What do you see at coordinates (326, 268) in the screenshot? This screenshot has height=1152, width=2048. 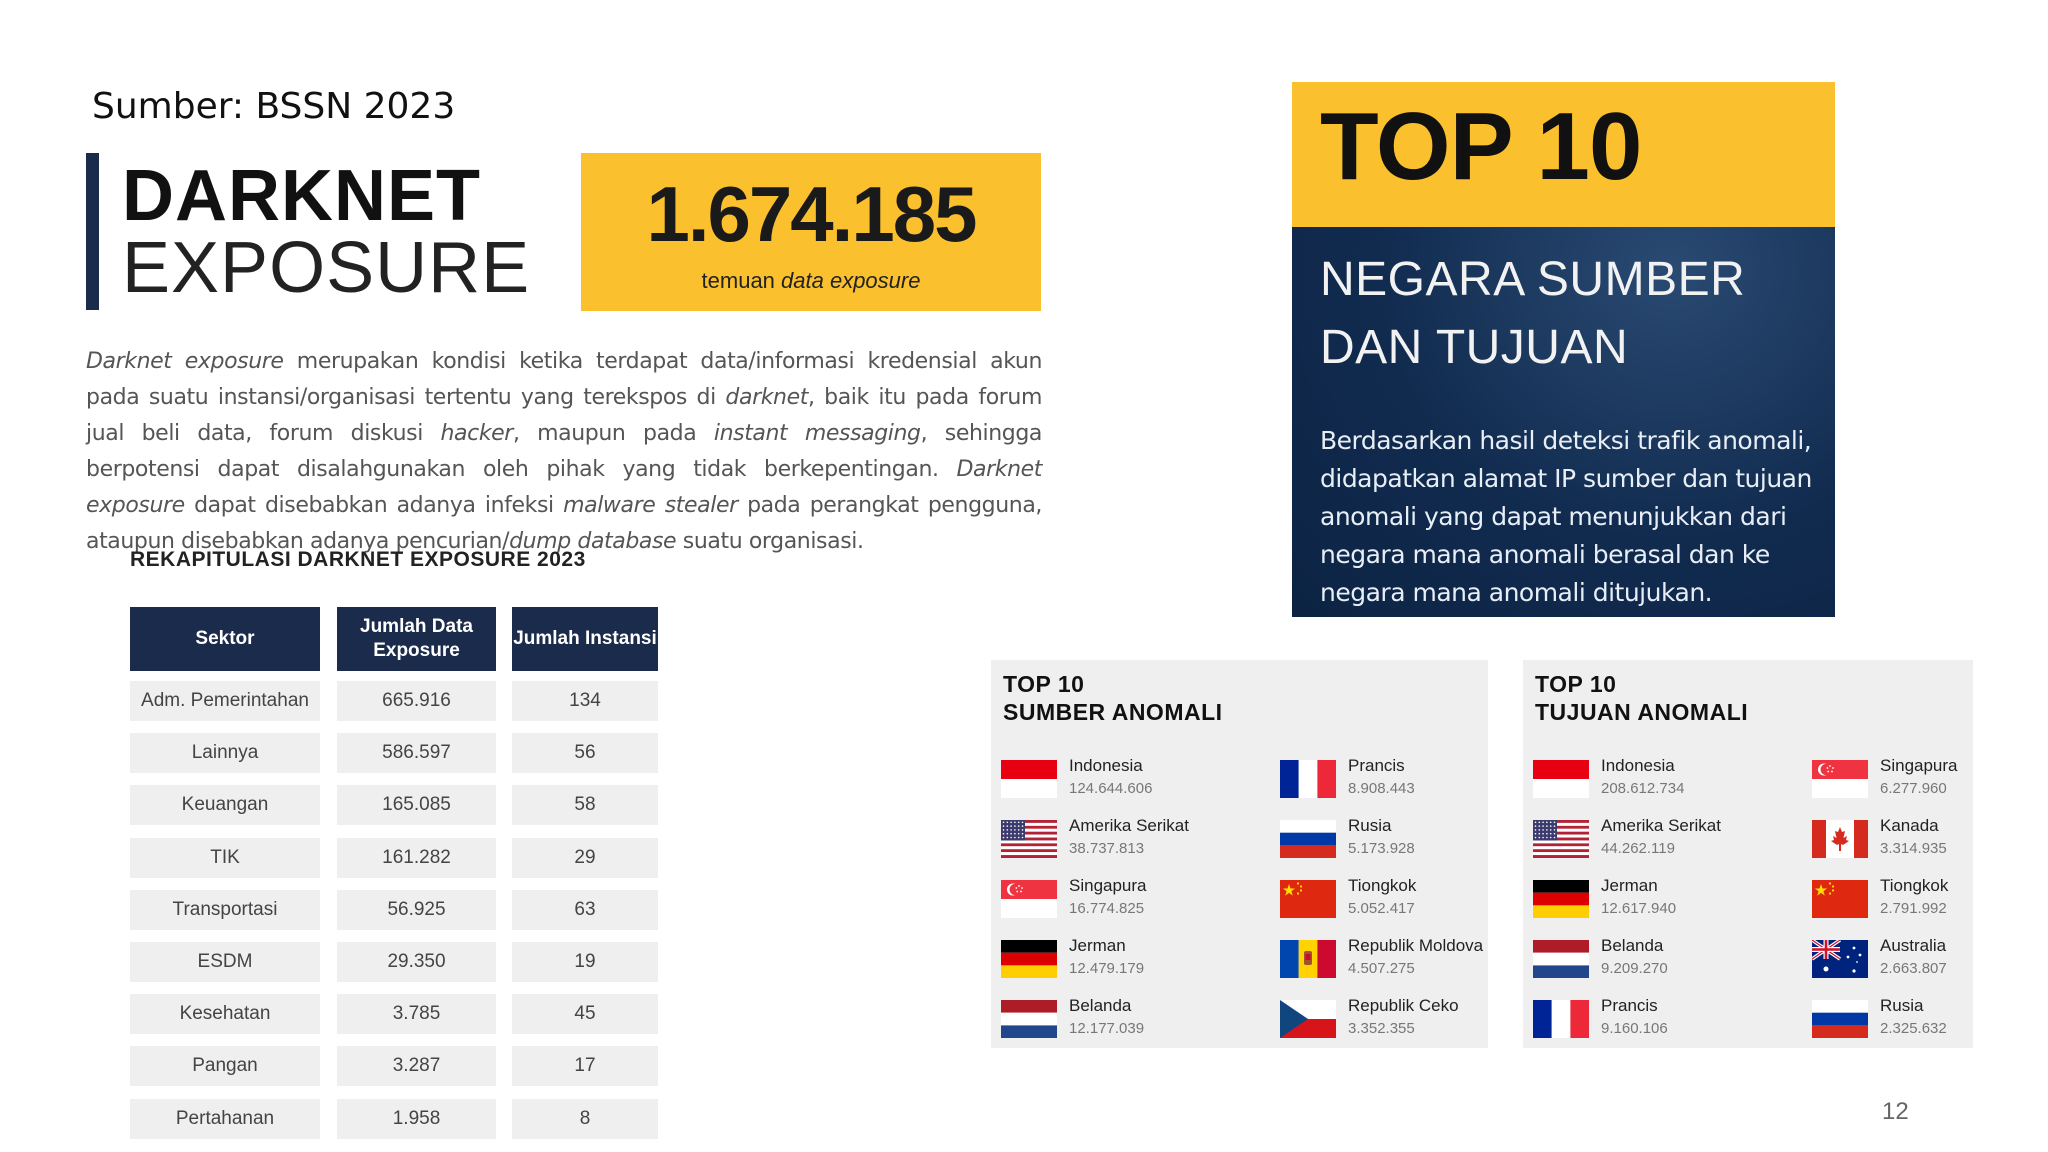 I see `title-exposure: EXPOSURE` at bounding box center [326, 268].